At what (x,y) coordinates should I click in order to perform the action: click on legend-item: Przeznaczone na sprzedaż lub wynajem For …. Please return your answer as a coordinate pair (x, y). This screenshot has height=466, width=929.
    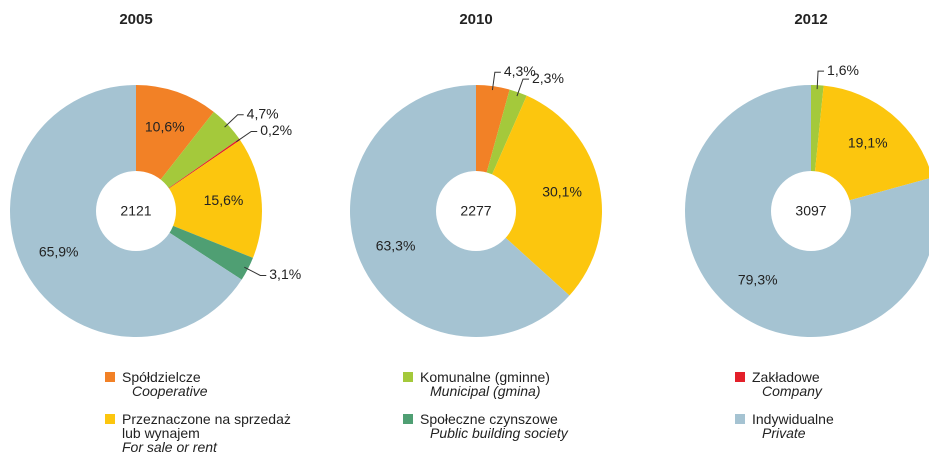
    Looking at the image, I should click on (201, 433).